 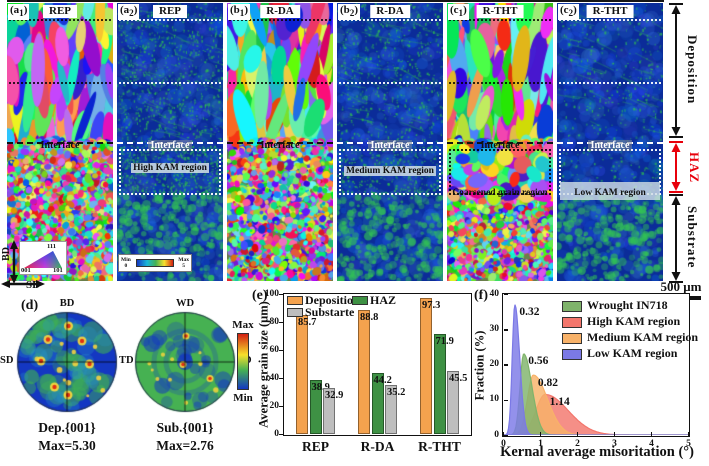 I want to click on f-x-tick-label: 4, so click(x=651, y=444).